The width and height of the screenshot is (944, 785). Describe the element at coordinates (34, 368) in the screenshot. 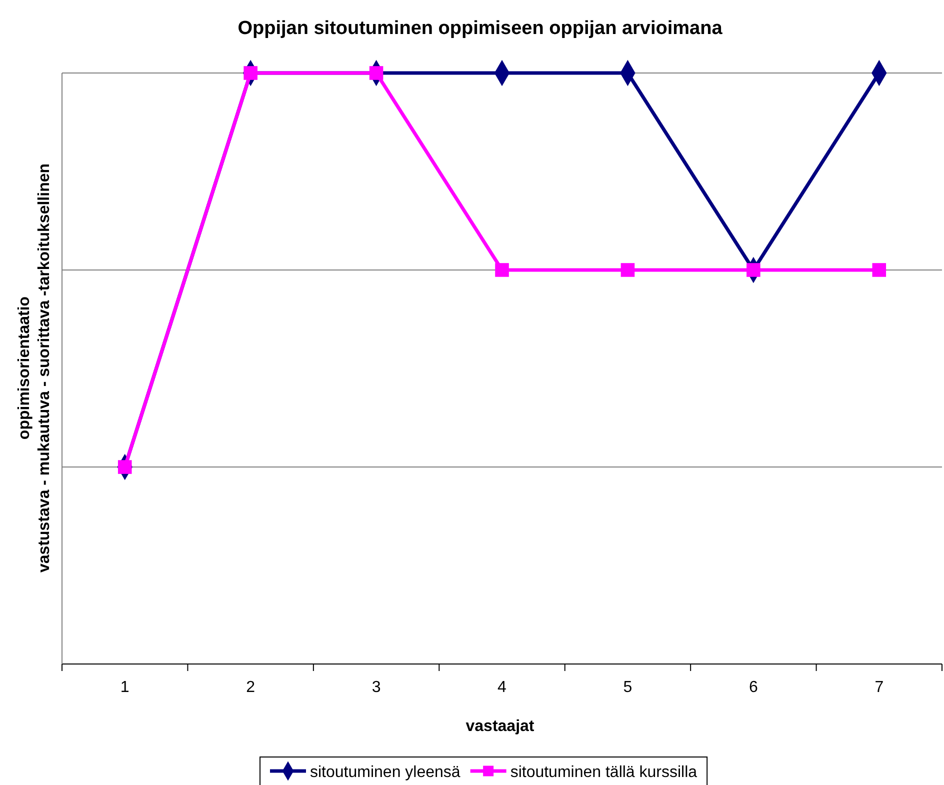

I see `y-axis-title: oppimisorientaatio vastustava - mukautuva - suorittava -tarkoituksellinen` at that location.